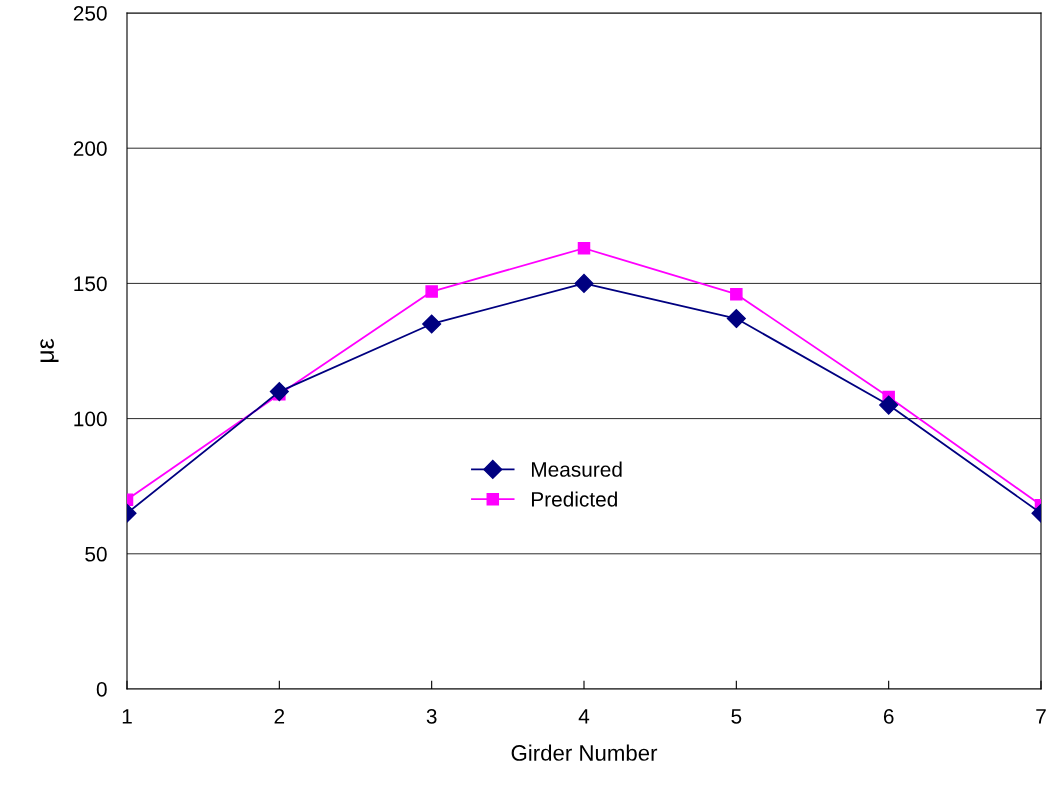 This screenshot has width=1055, height=811. Describe the element at coordinates (431, 716) in the screenshot. I see `x-tick-label: 3` at that location.